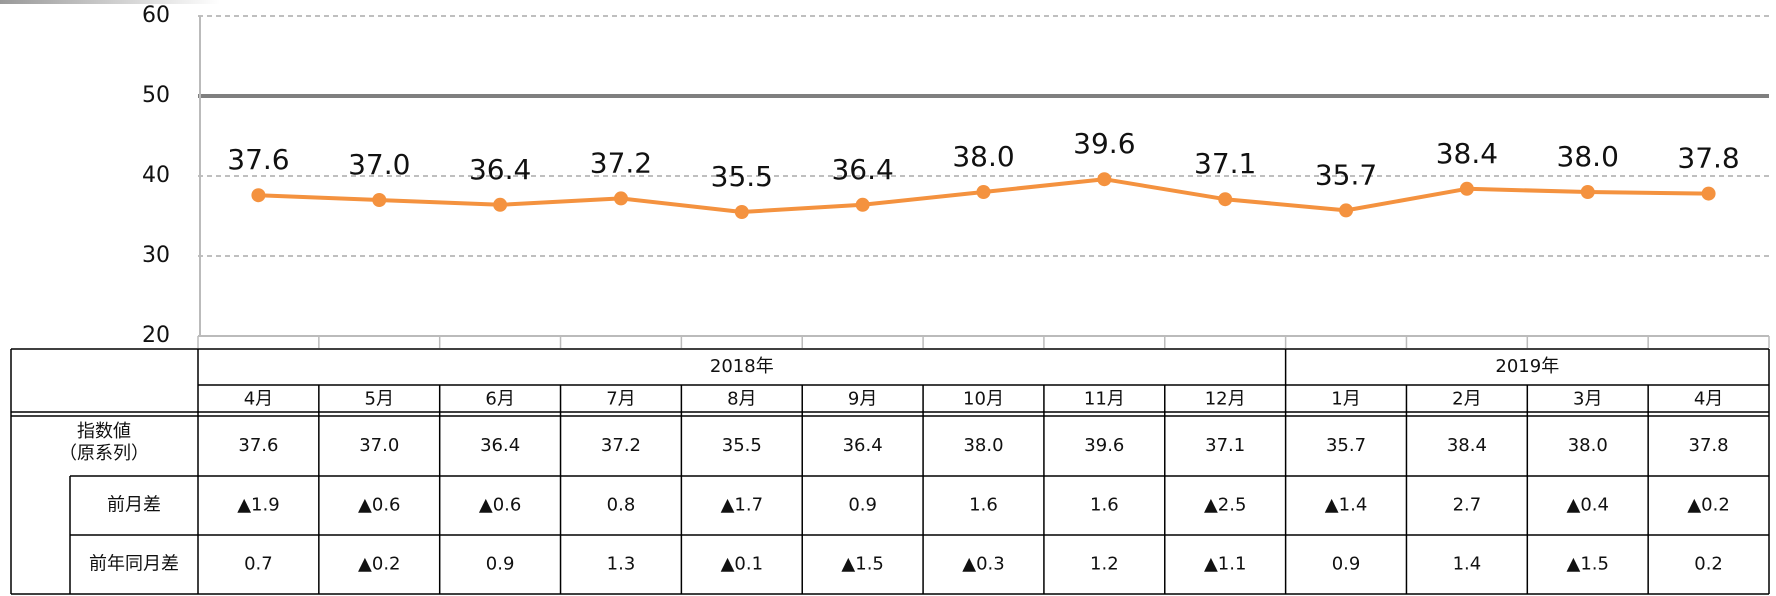 This screenshot has height=596, width=1776. Describe the element at coordinates (379, 164) in the screenshot. I see `data-label: 37.0` at that location.